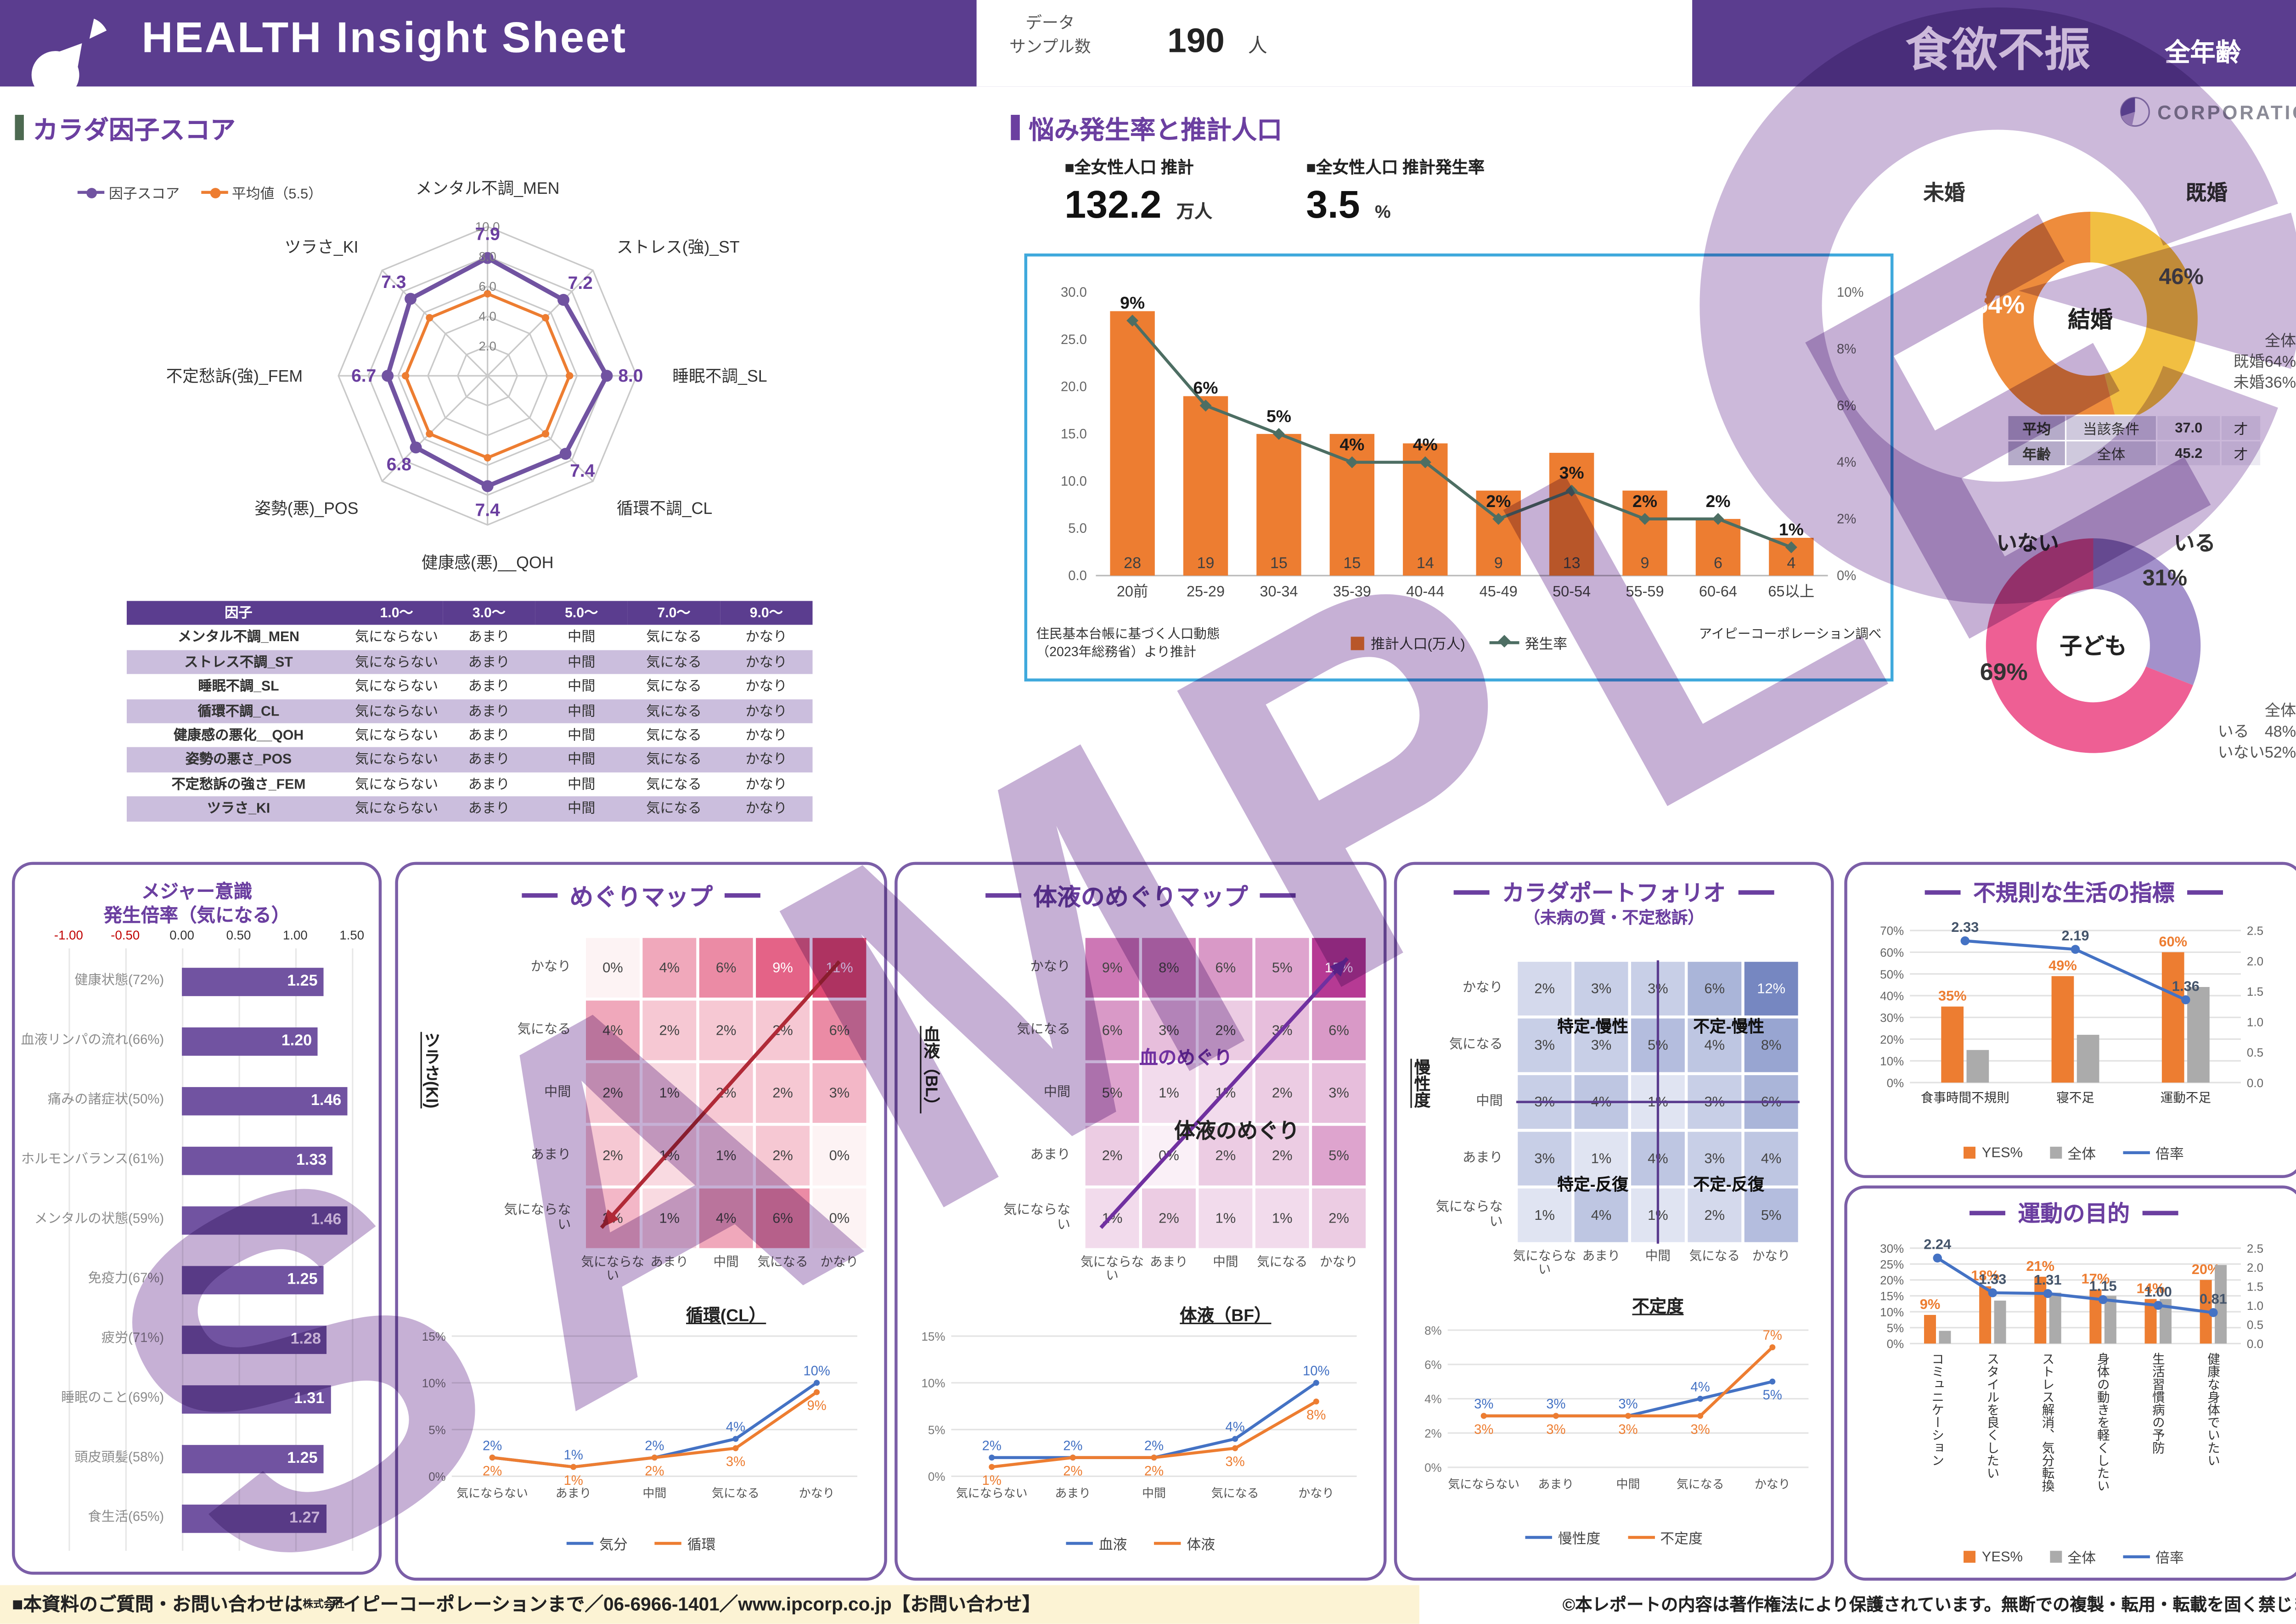 The width and height of the screenshot is (2296, 1624). What do you see at coordinates (296, 1249) in the screenshot?
I see `major-gridline` at bounding box center [296, 1249].